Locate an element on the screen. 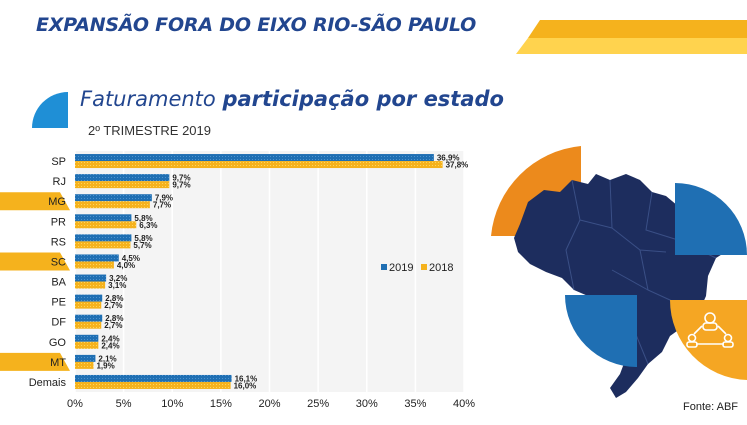 The width and height of the screenshot is (747, 425). legend-swatch-2018 is located at coordinates (424, 267).